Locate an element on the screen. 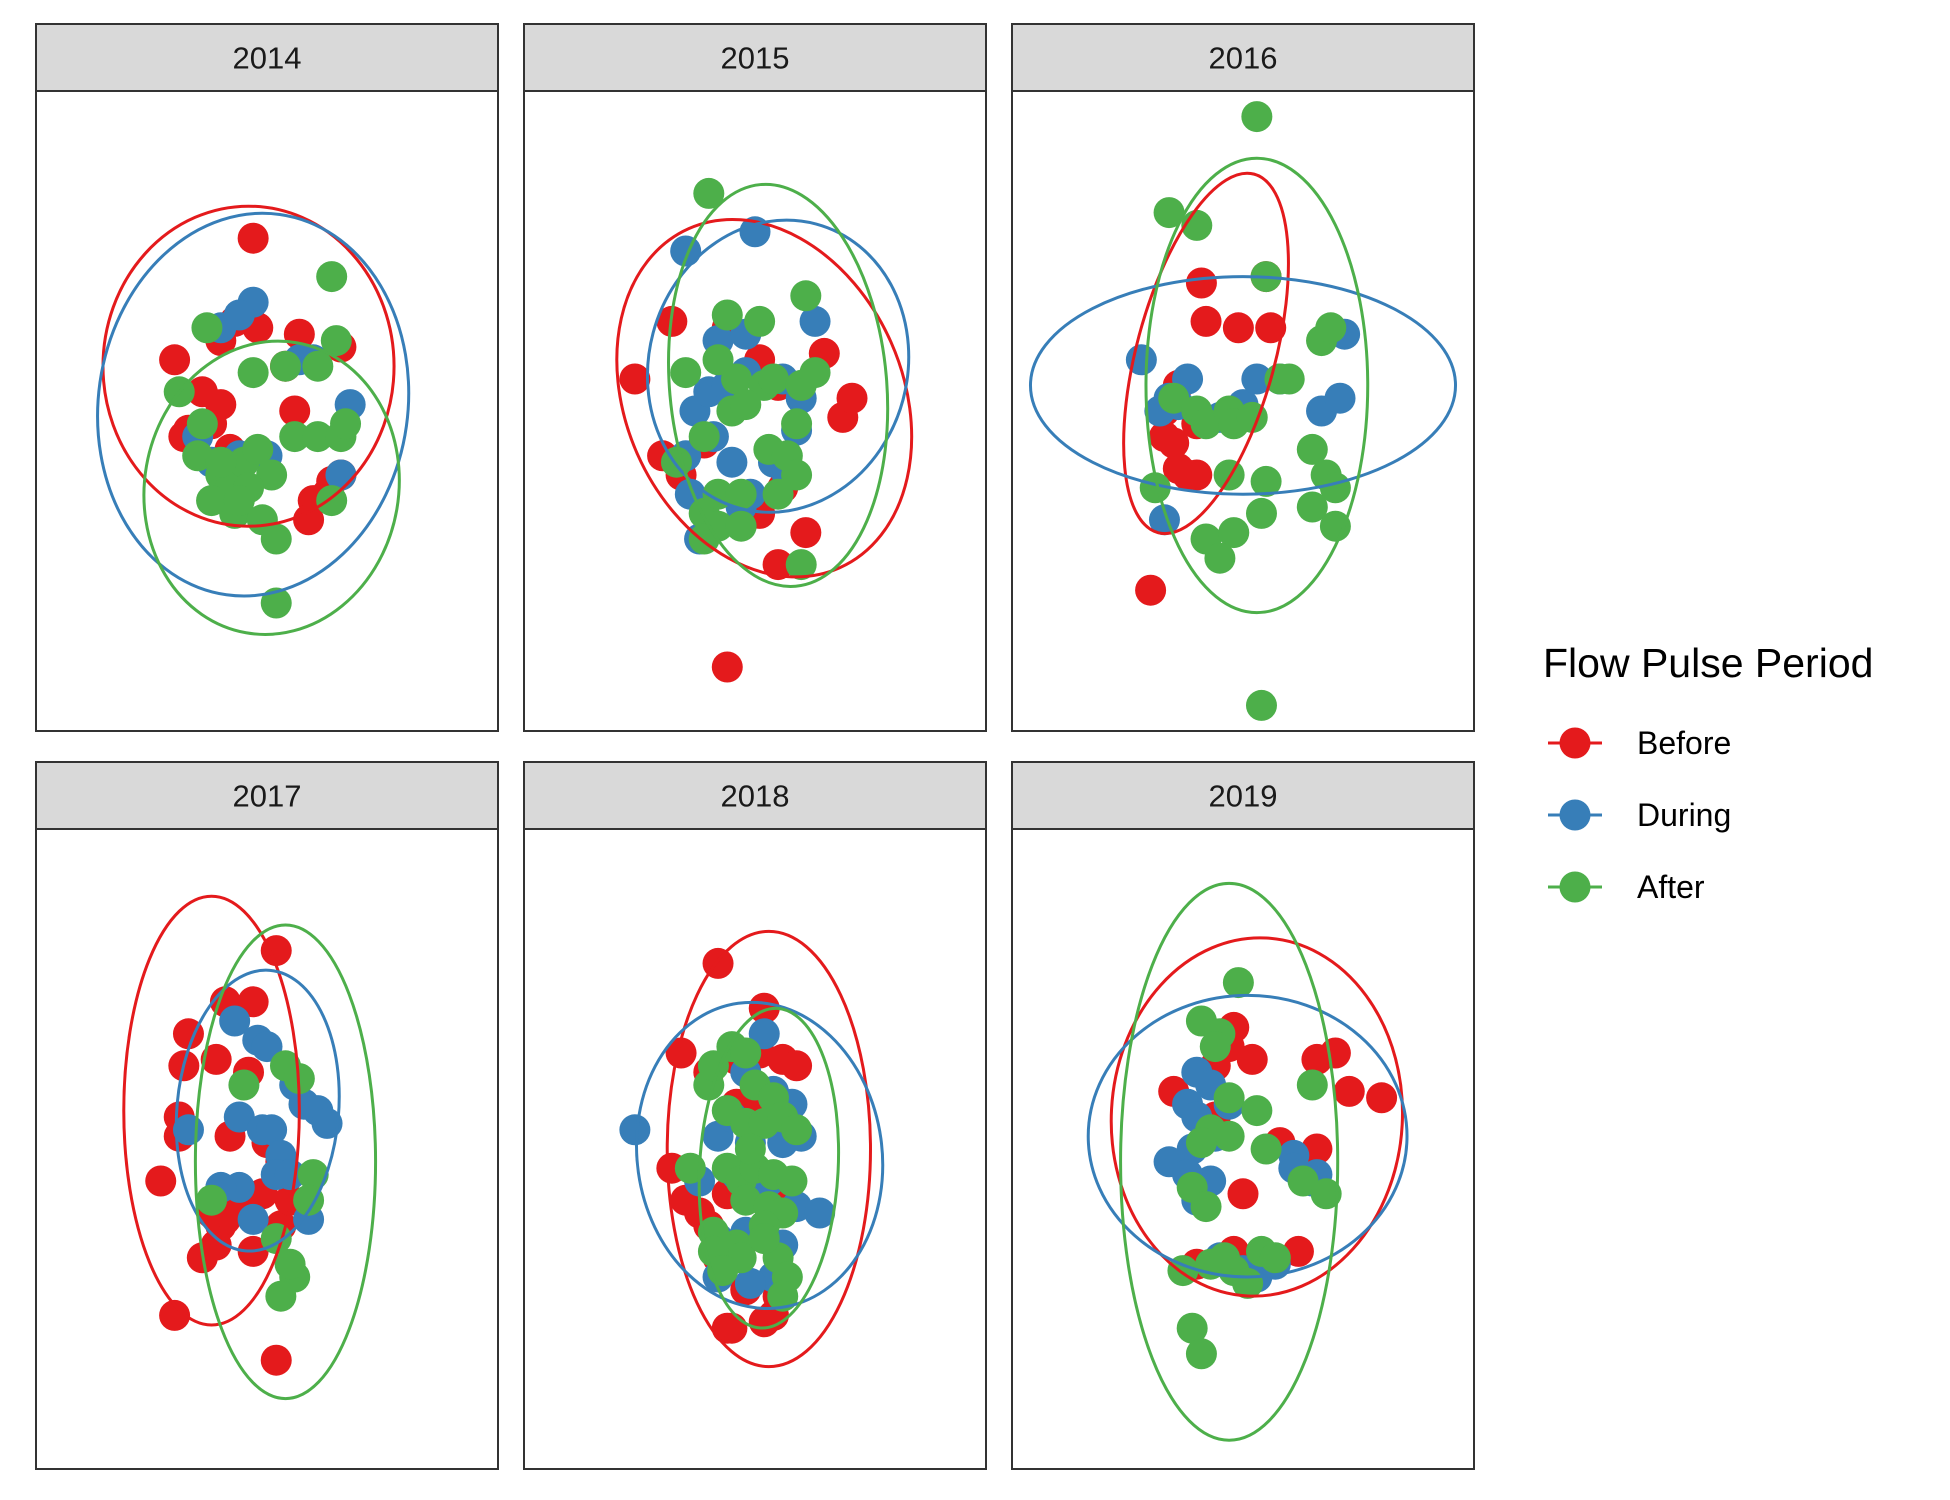  facet-strip is located at coordinates (267, 795).